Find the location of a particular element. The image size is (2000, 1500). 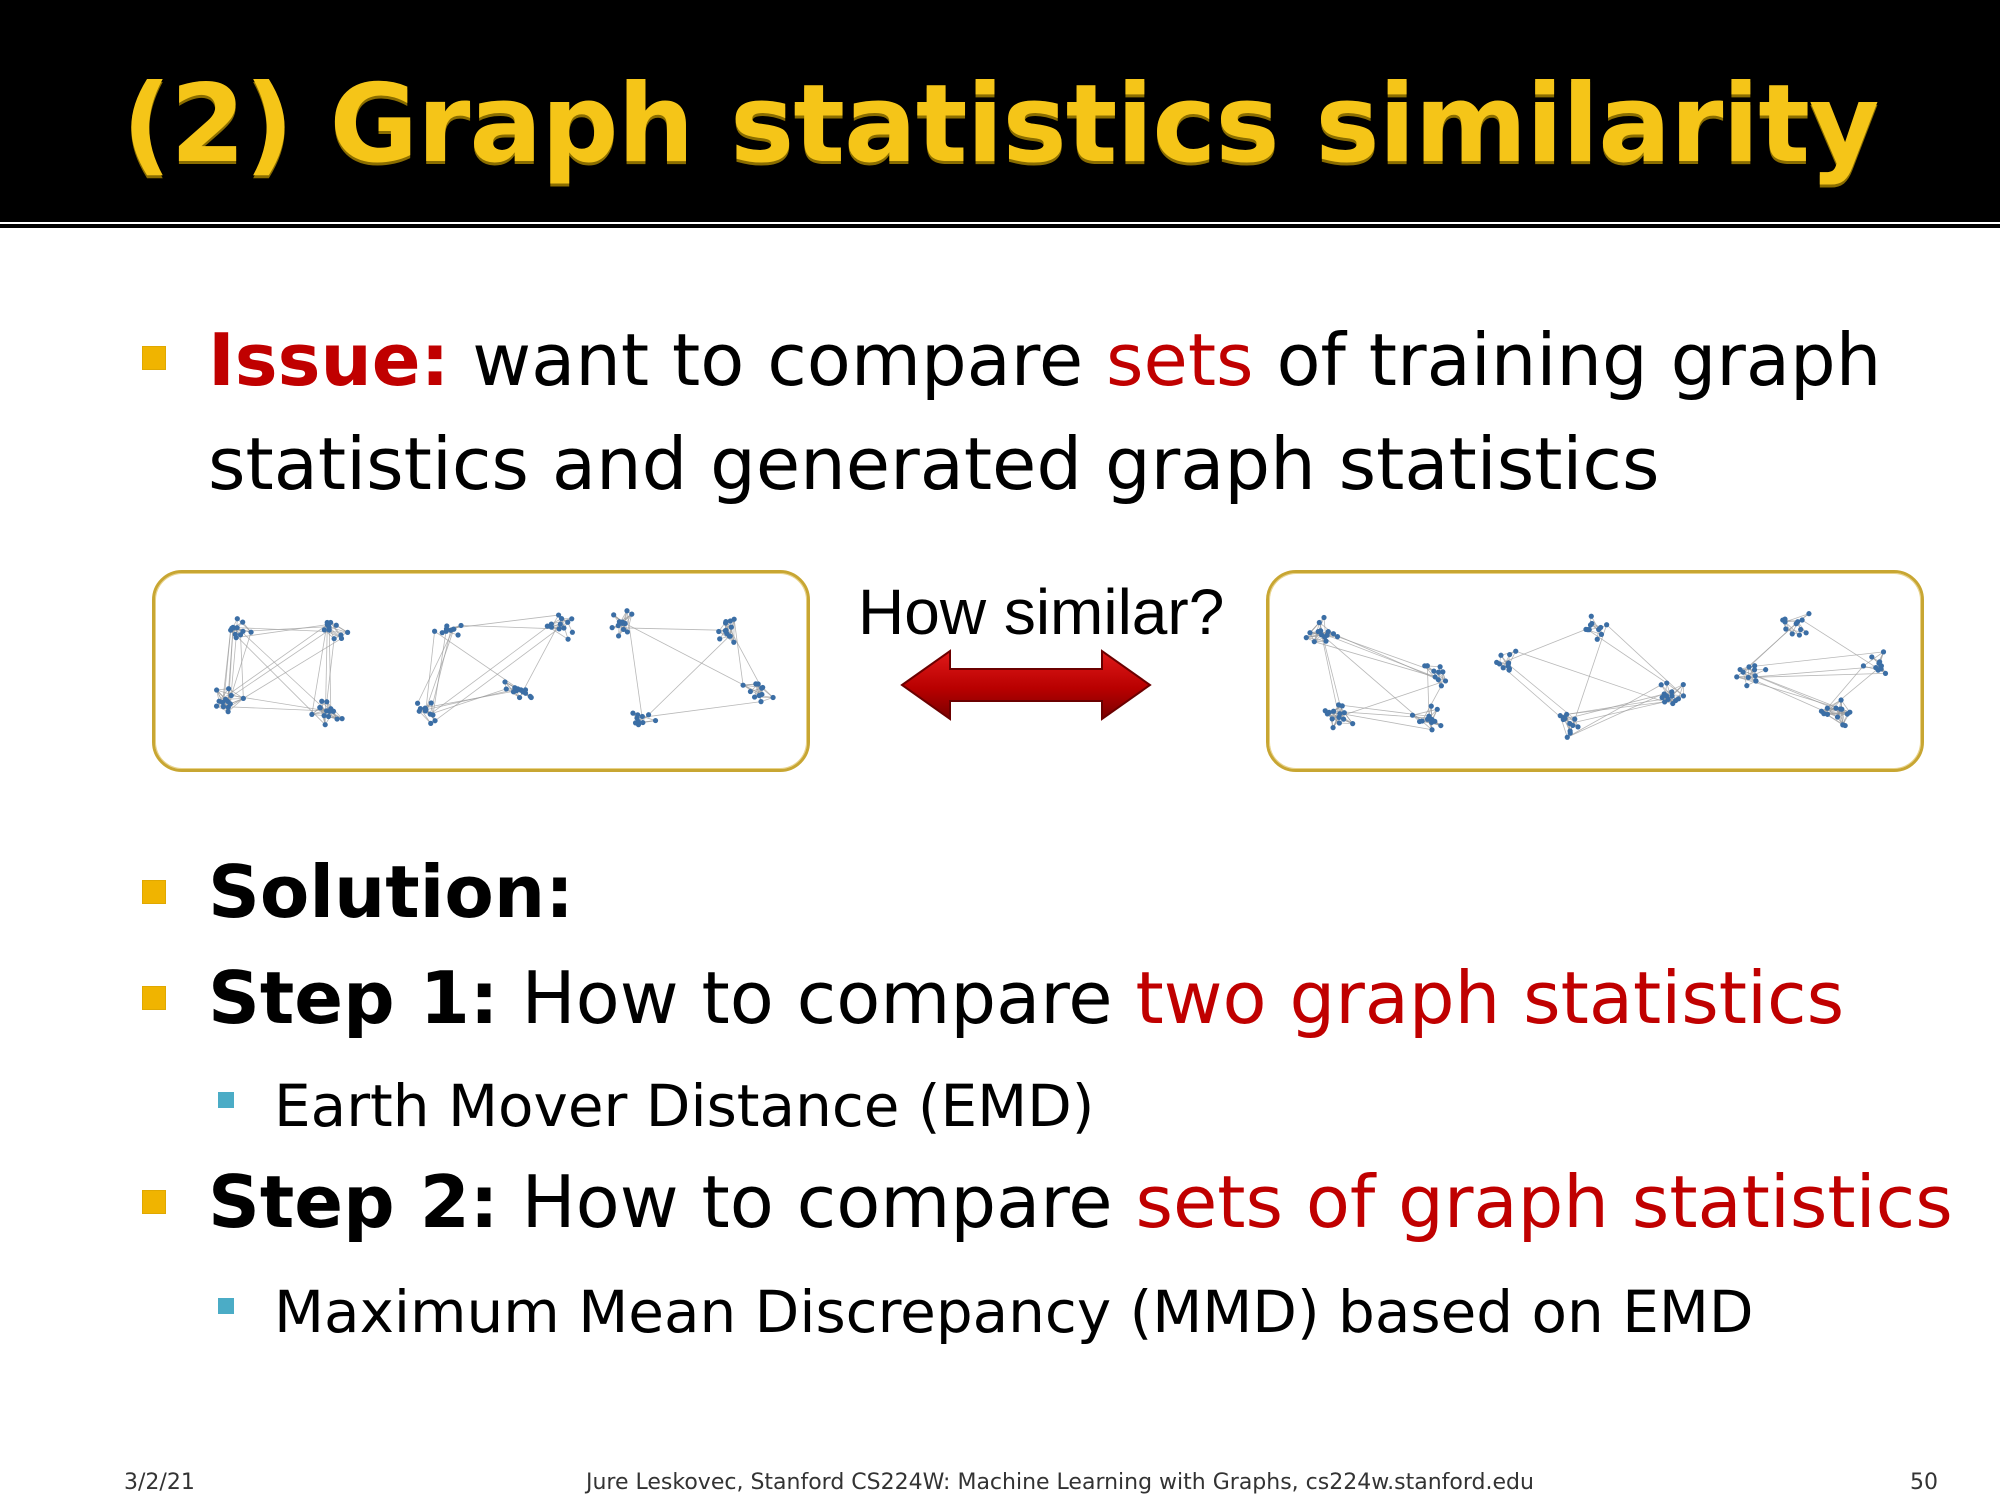

issue-highlight: sets is located at coordinates (1180, 360).